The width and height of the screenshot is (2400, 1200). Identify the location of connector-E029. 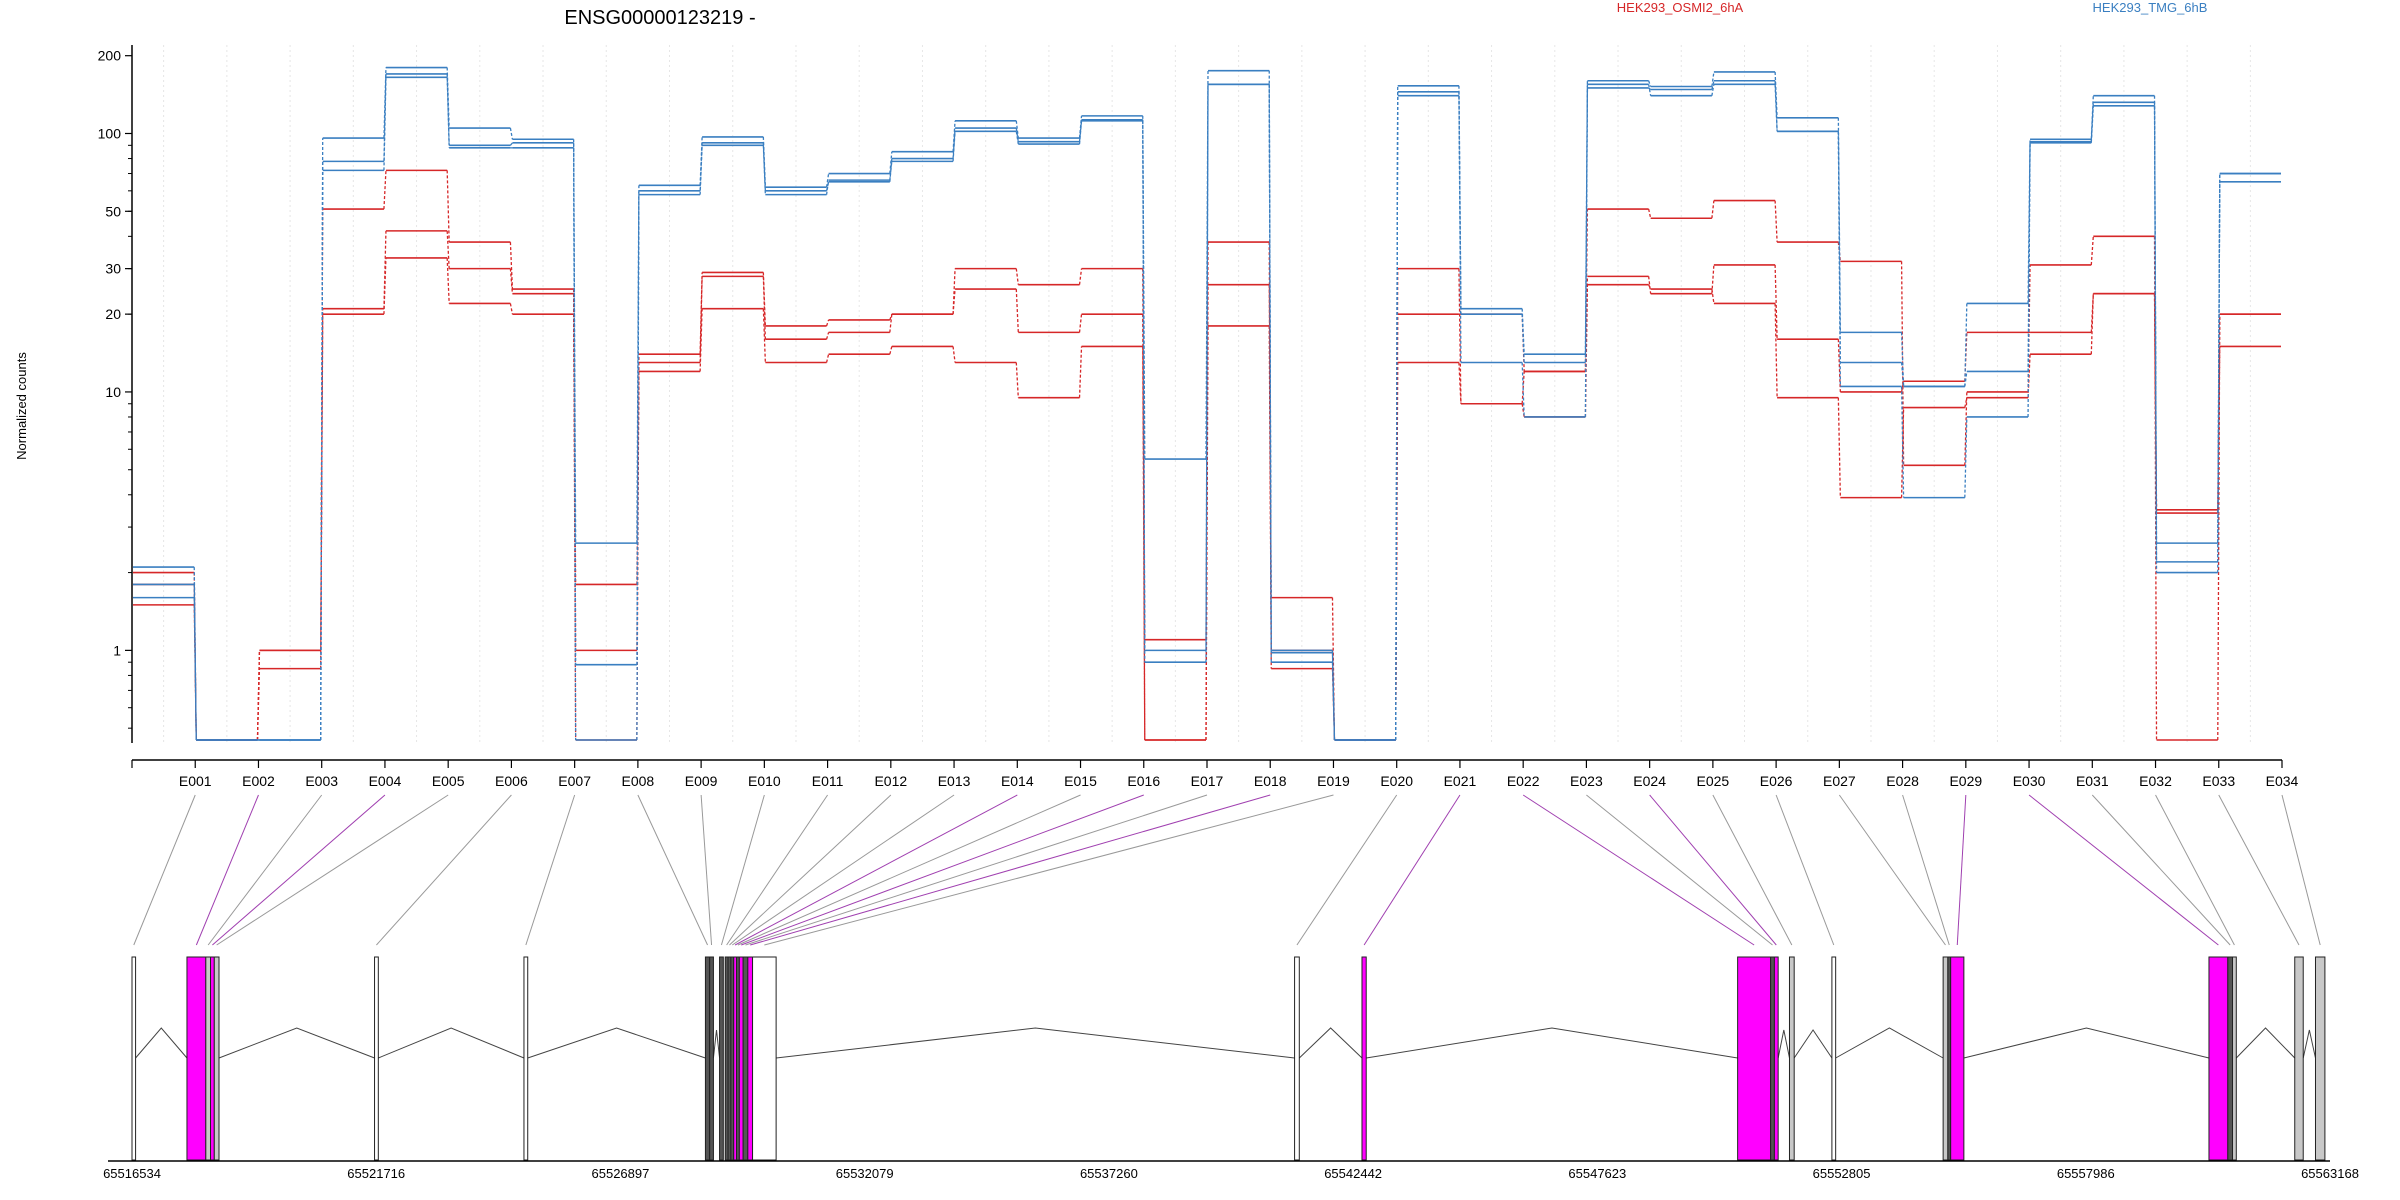
(1961, 870).